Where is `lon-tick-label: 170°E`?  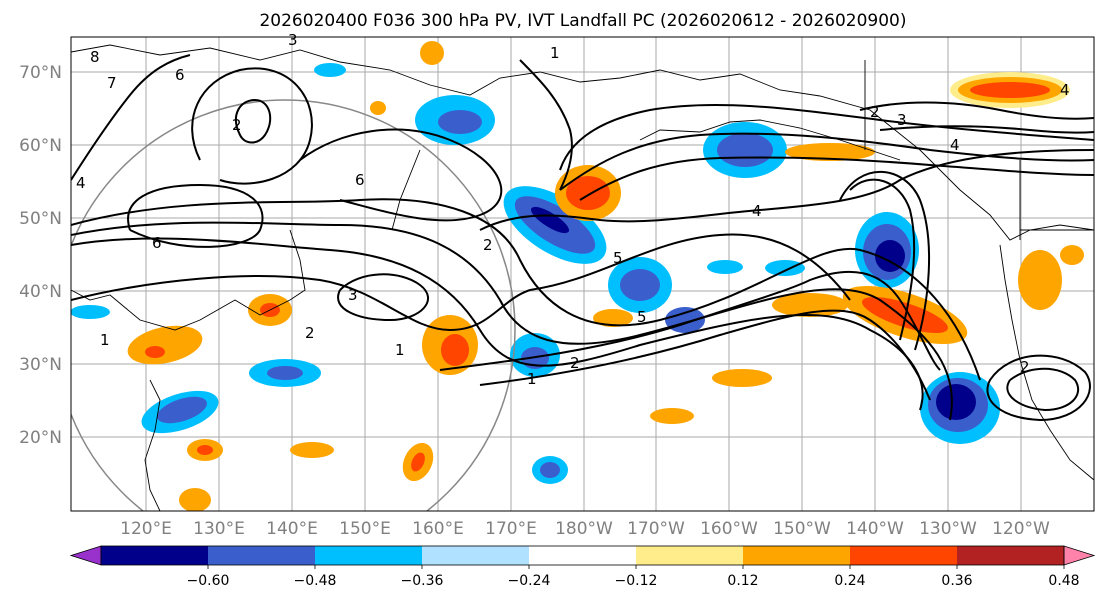
lon-tick-label: 170°E is located at coordinates (511, 529).